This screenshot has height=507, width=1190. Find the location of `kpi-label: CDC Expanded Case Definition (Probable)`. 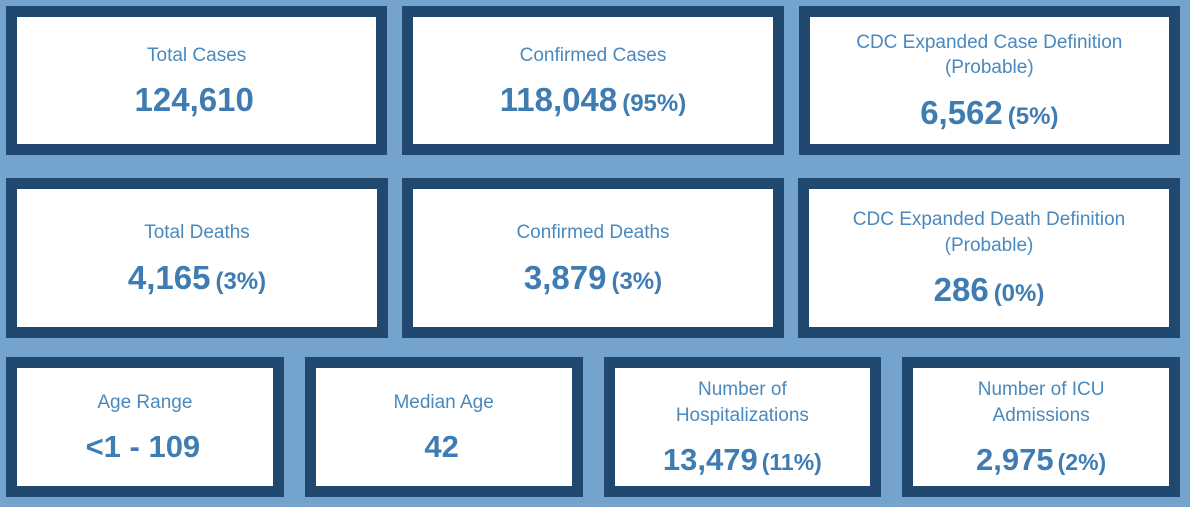

kpi-label: CDC Expanded Case Definition (Probable) is located at coordinates (989, 55).